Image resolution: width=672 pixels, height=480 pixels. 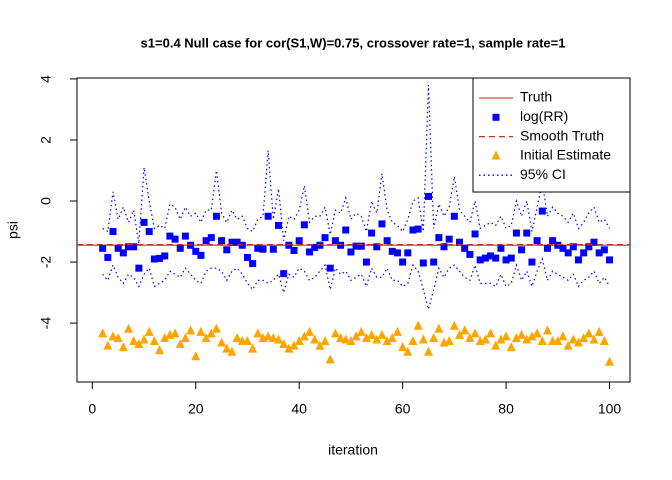 What do you see at coordinates (299, 409) in the screenshot?
I see `x-tick-label: 40` at bounding box center [299, 409].